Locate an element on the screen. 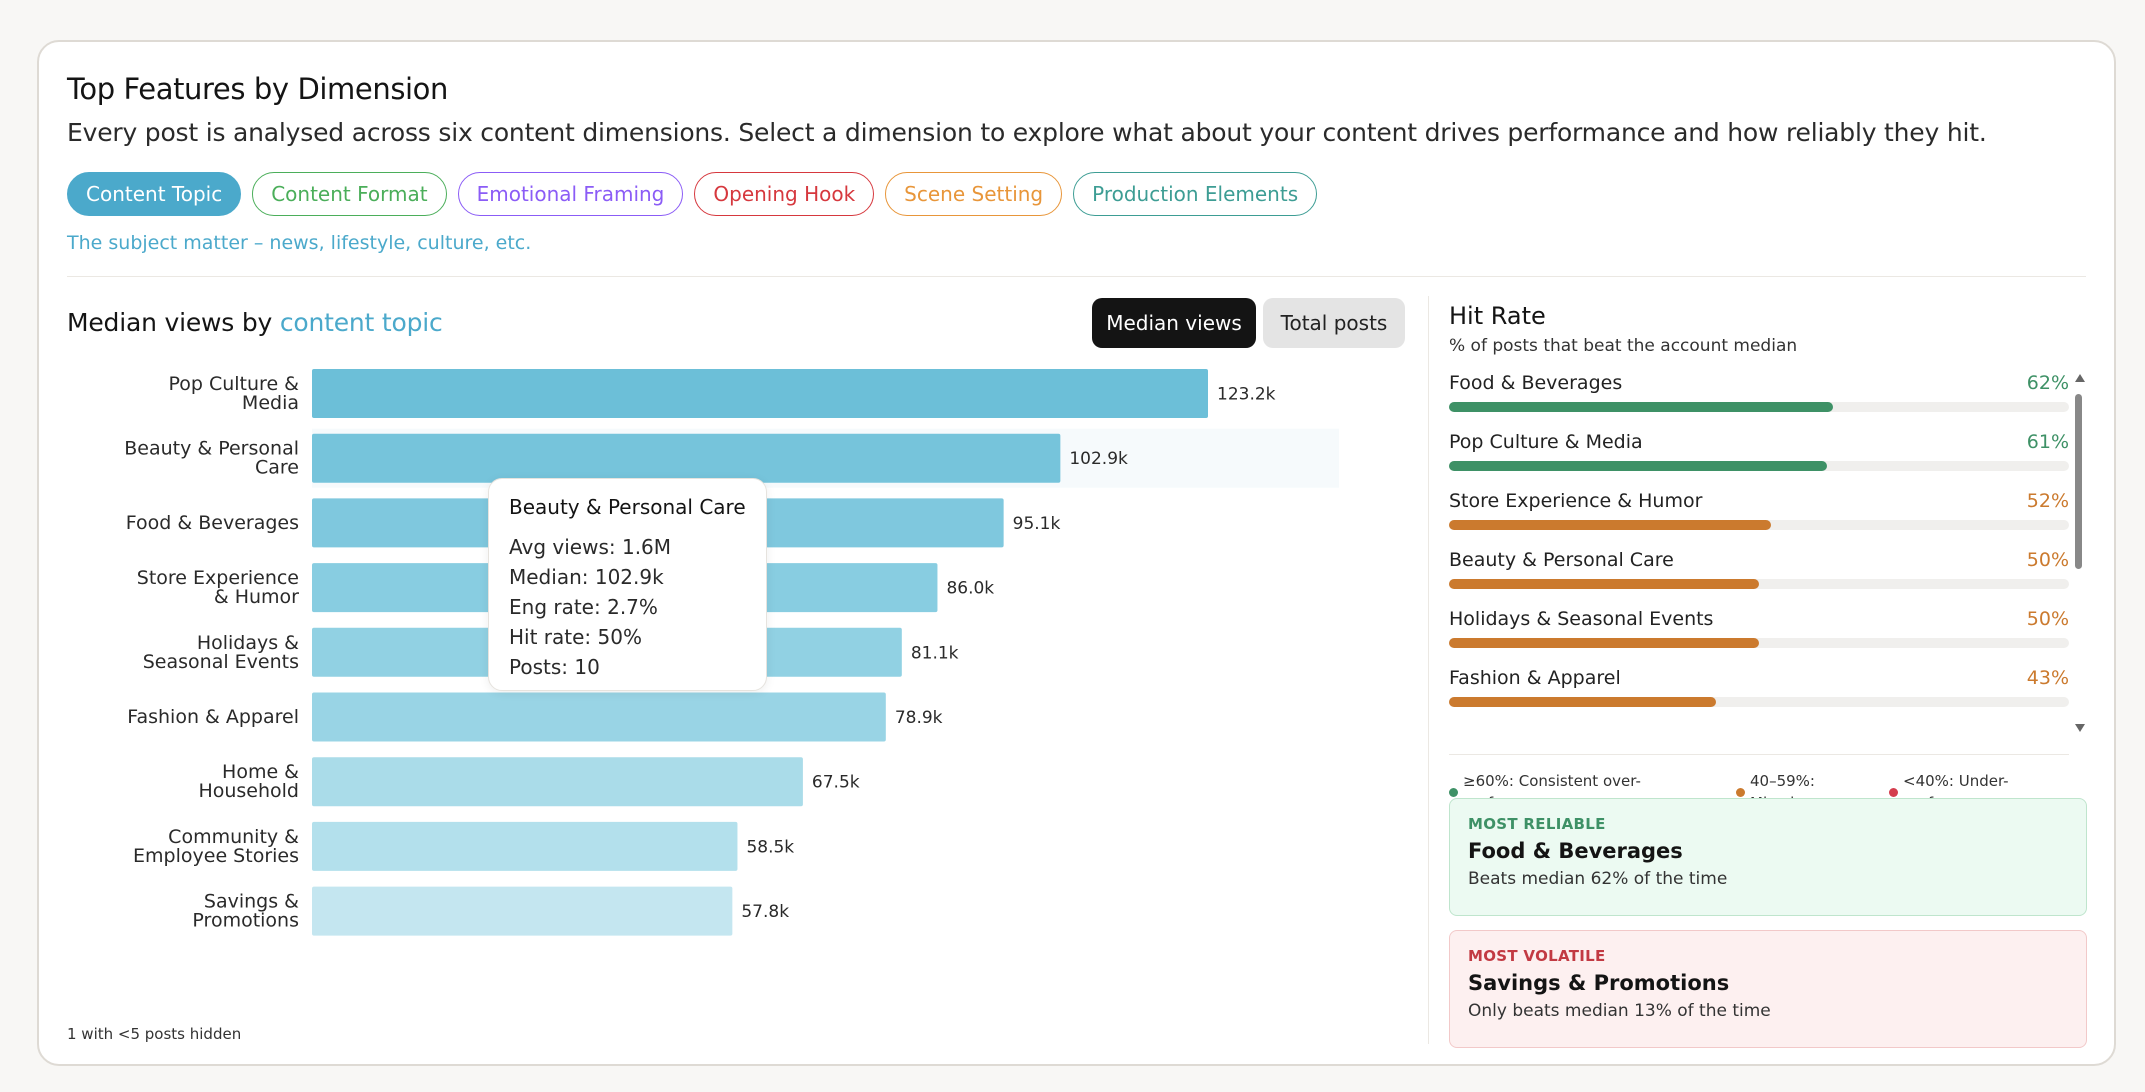 This screenshot has width=2145, height=1092. tab-emotional-framing: Emotional Framing is located at coordinates (570, 194).